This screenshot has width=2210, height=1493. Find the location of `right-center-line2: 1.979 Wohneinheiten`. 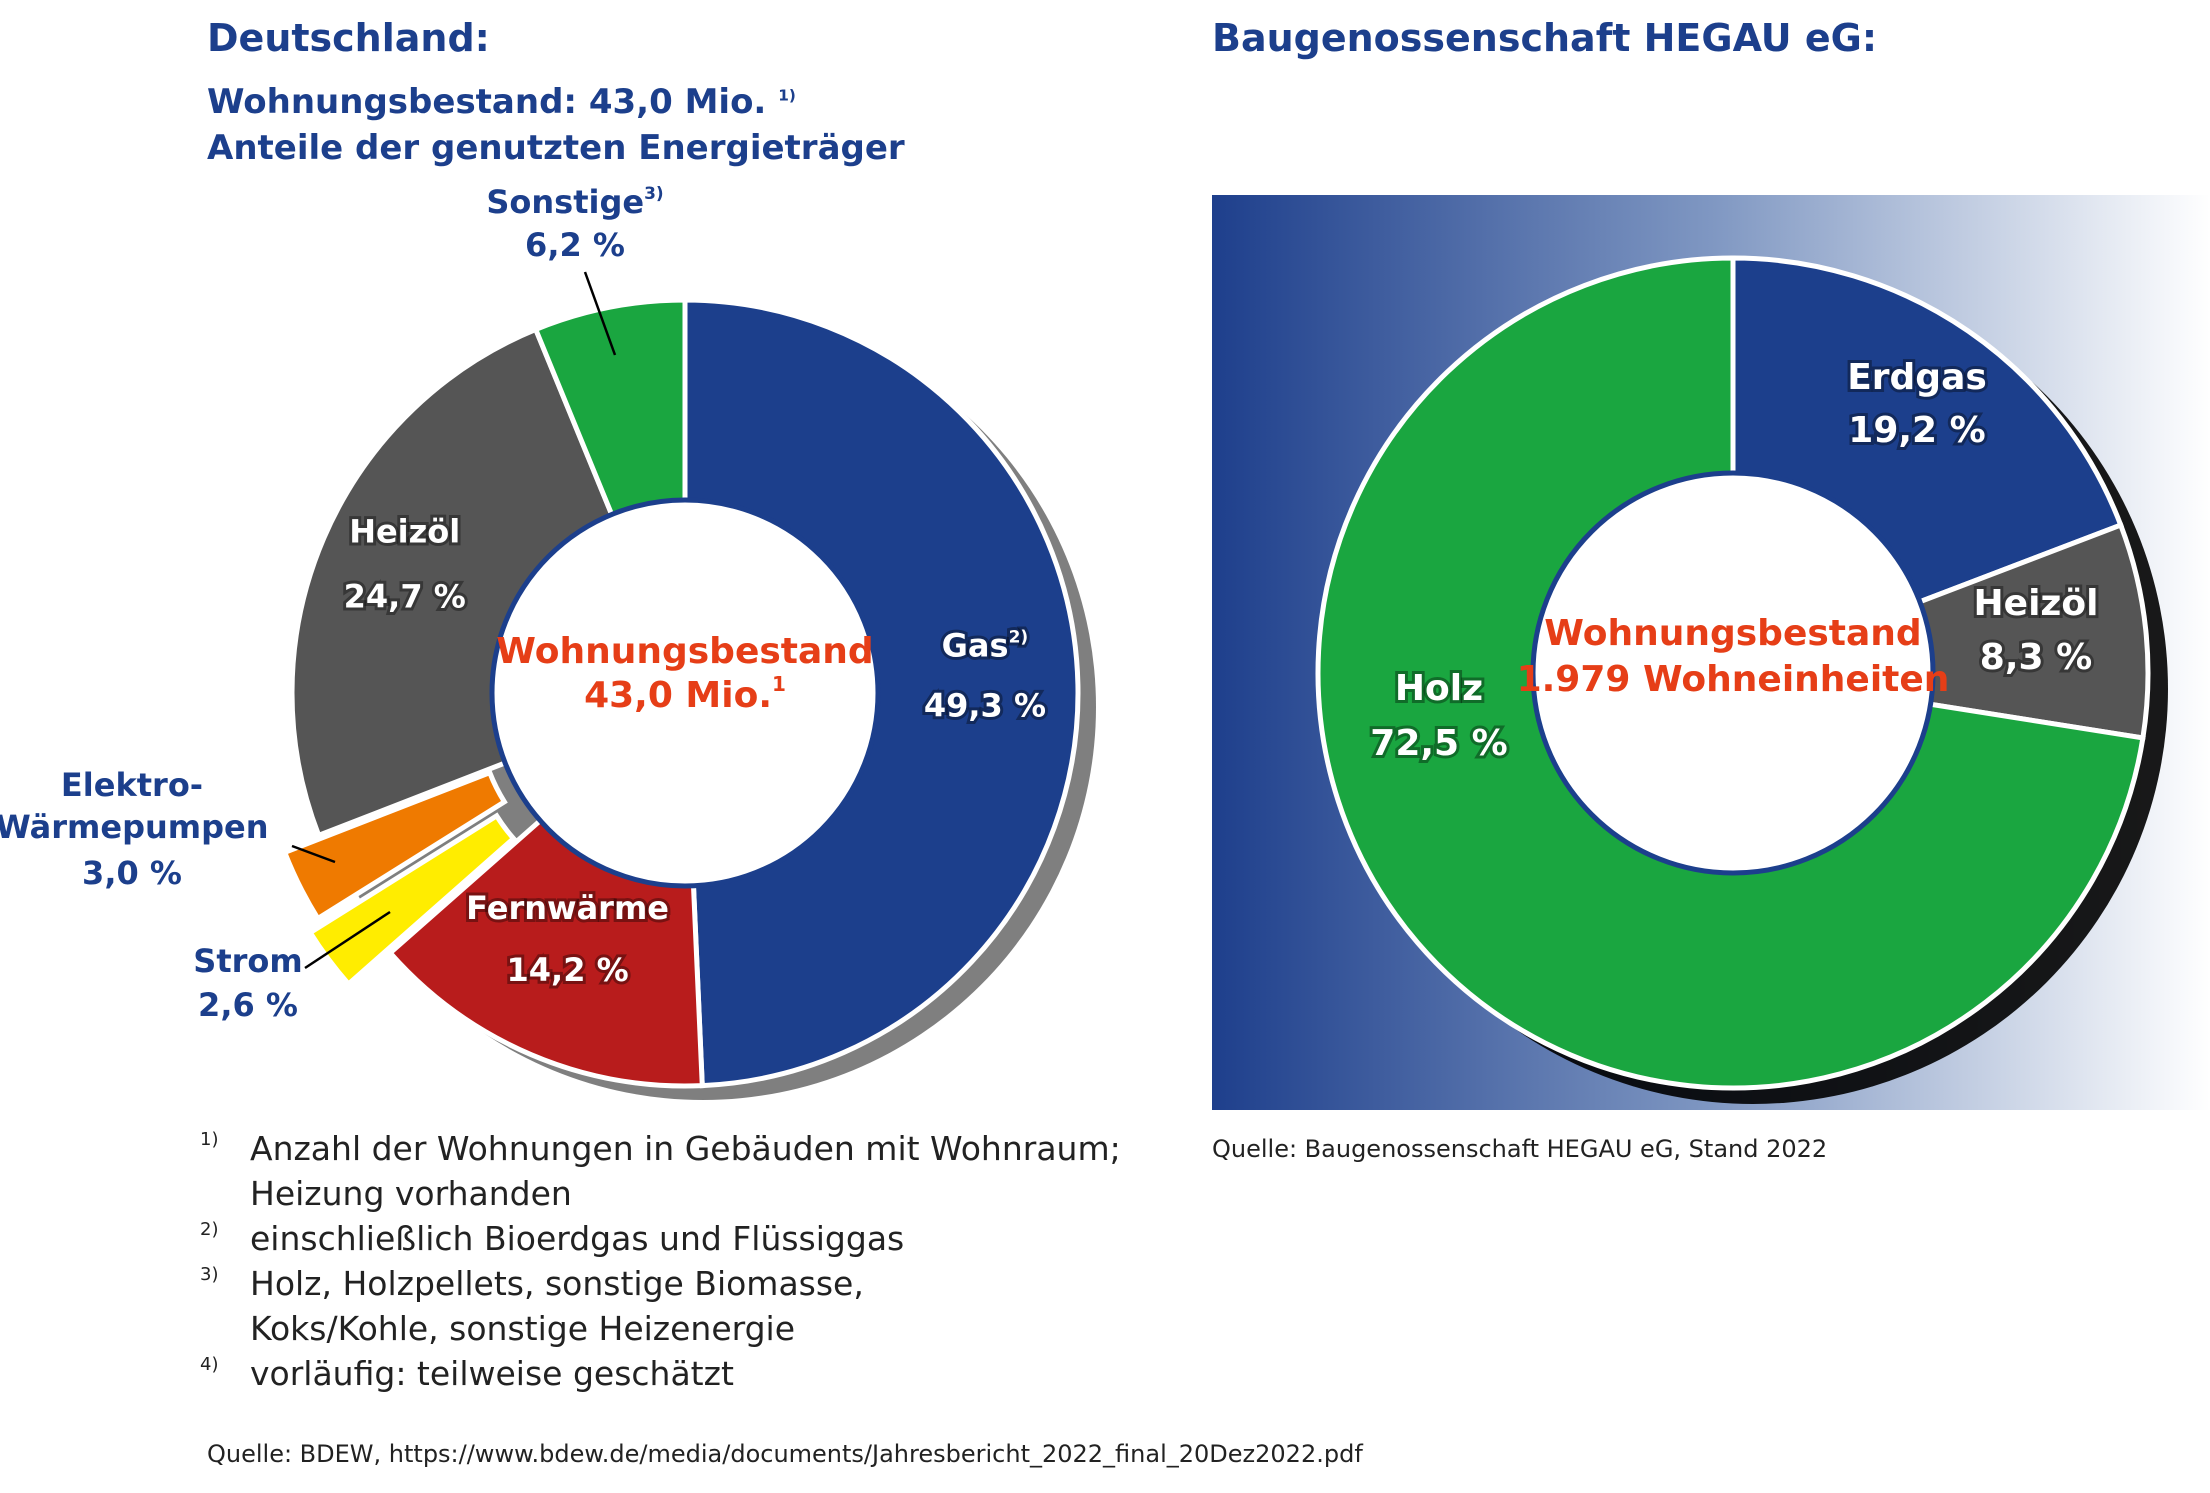

right-center-line2: 1.979 Wohneinheiten is located at coordinates (1733, 679).